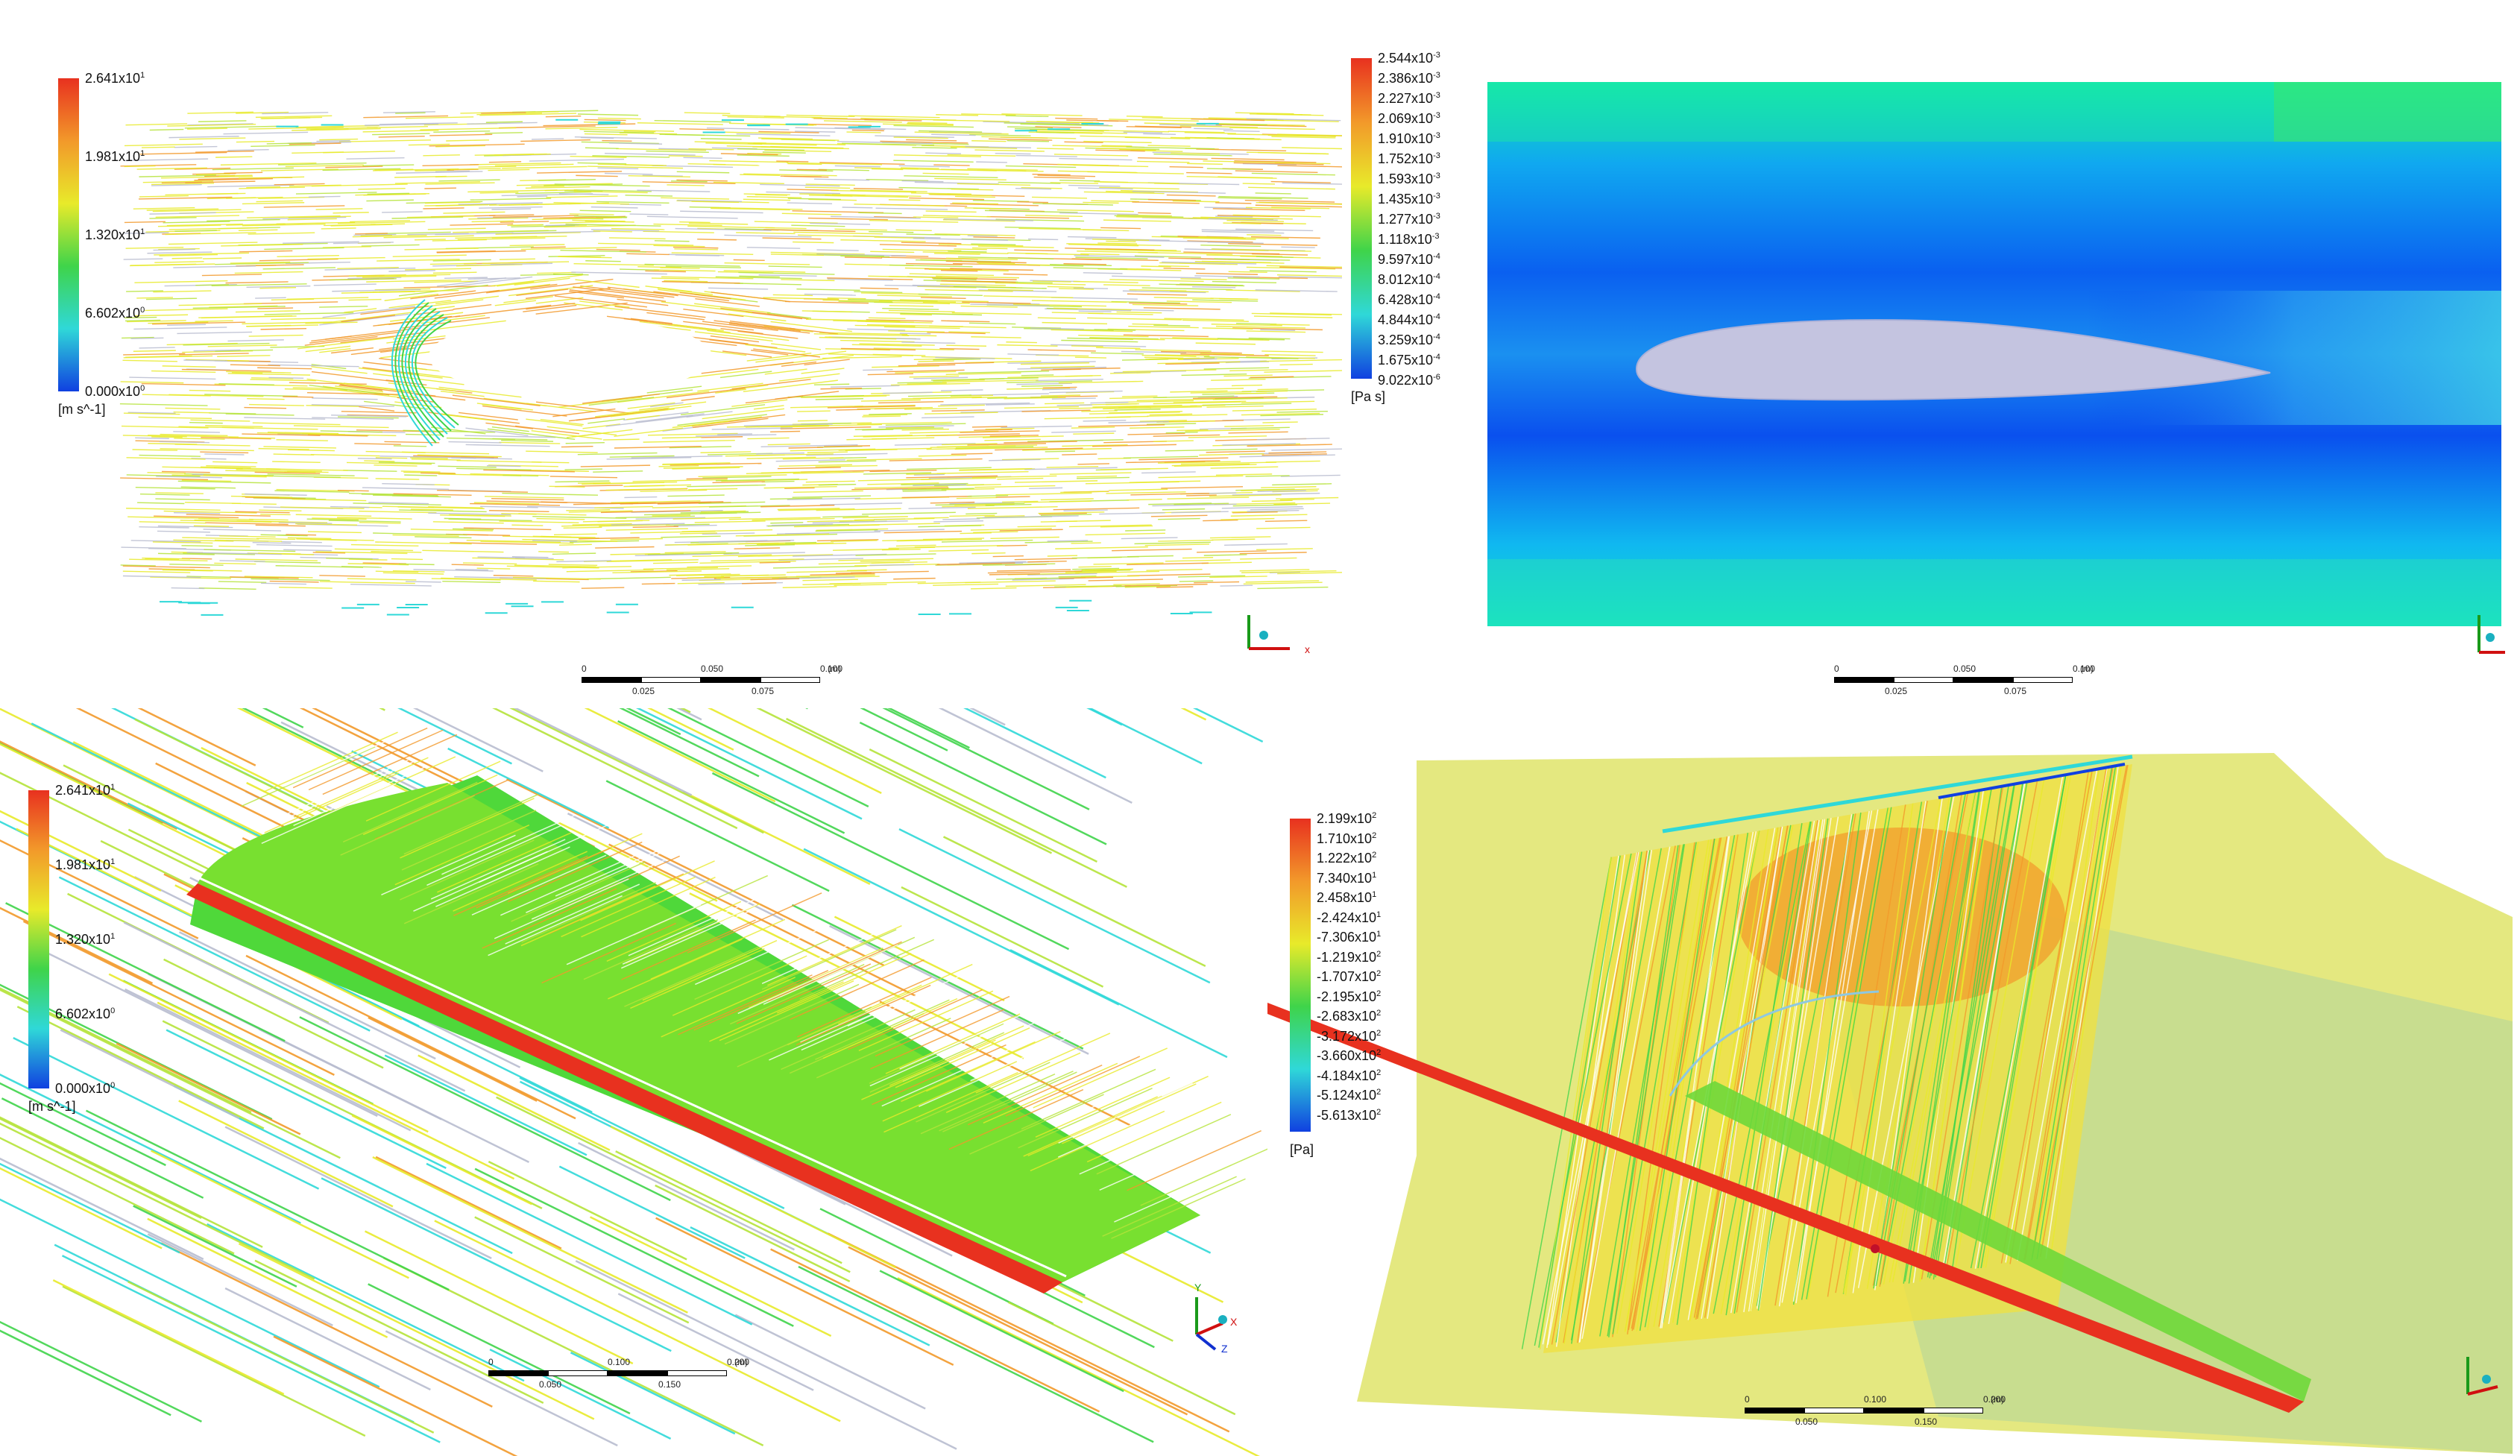 Image resolution: width=2520 pixels, height=1456 pixels. Describe the element at coordinates (1409, 178) in the screenshot. I see `legend-tick-label: 1.593x10⁻³` at that location.